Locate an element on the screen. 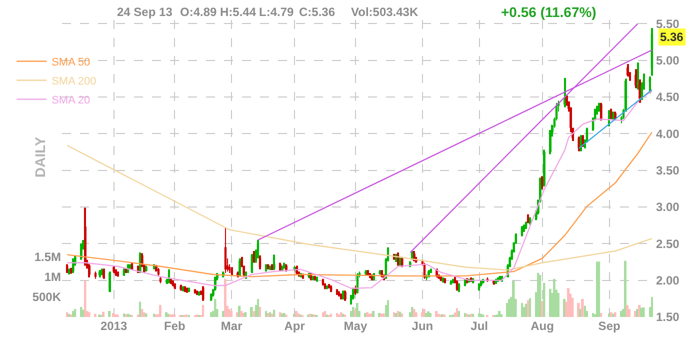  x-tick-label: Jul is located at coordinates (479, 326).